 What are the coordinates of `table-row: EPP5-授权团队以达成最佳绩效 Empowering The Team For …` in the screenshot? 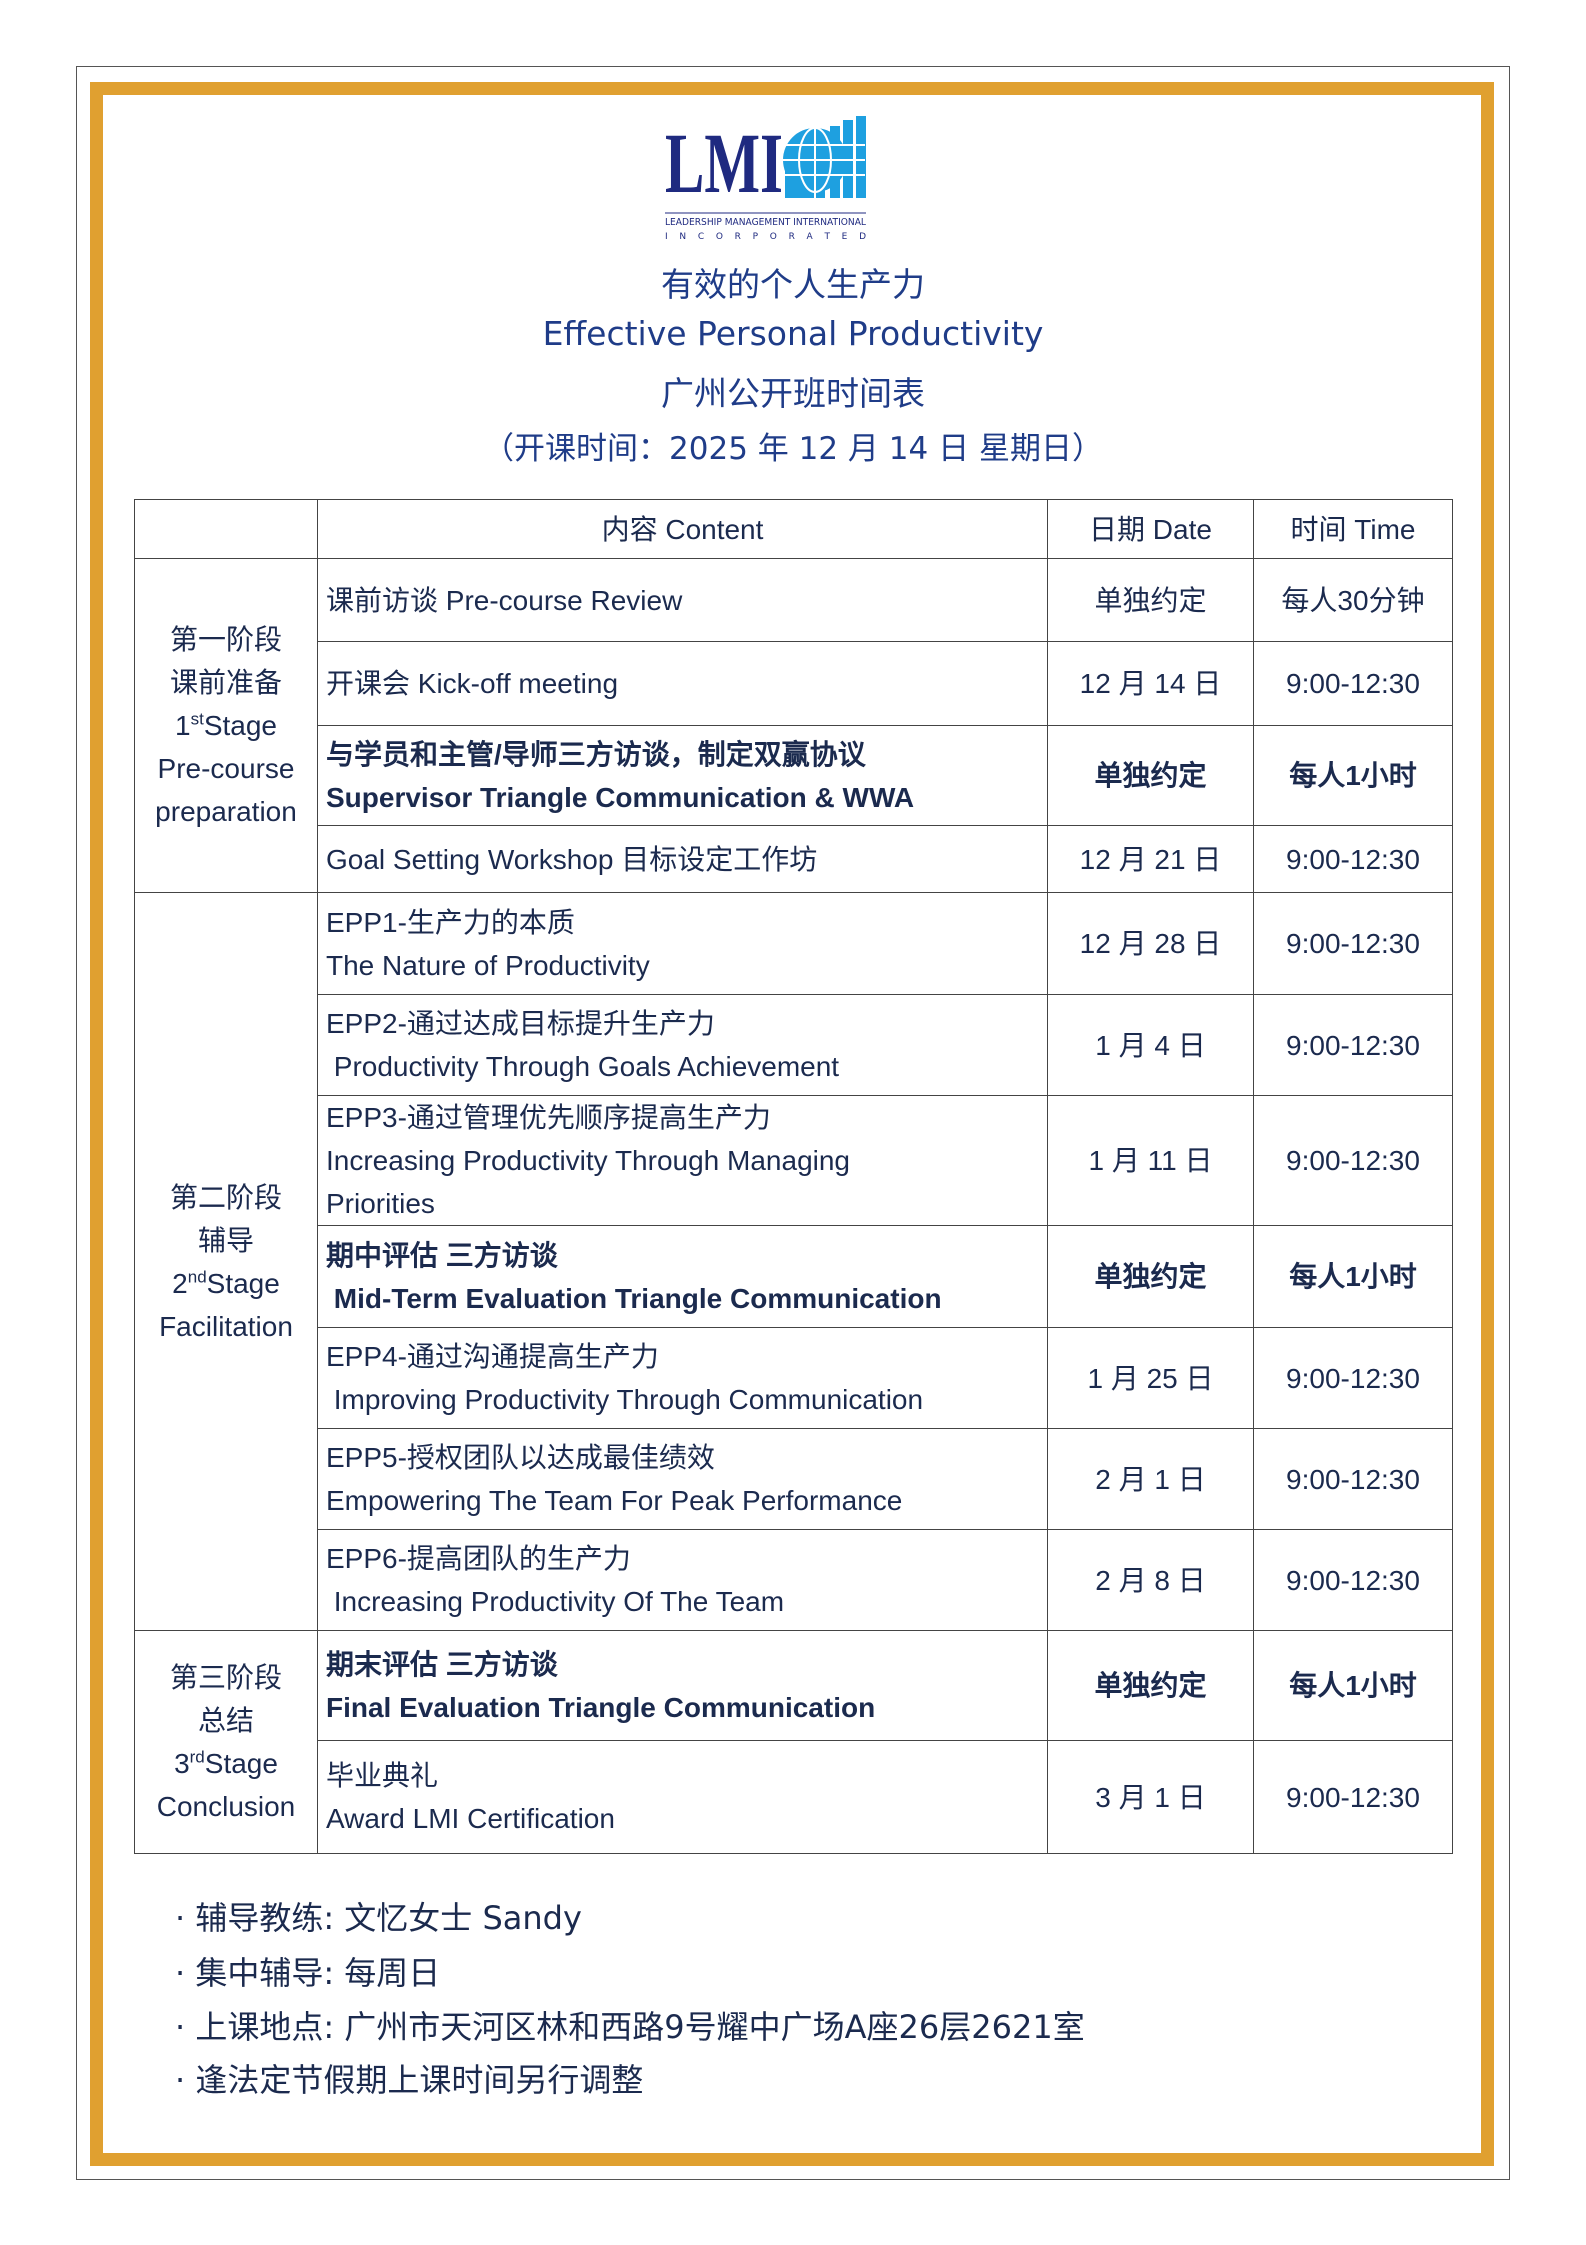 It's located at (794, 1479).